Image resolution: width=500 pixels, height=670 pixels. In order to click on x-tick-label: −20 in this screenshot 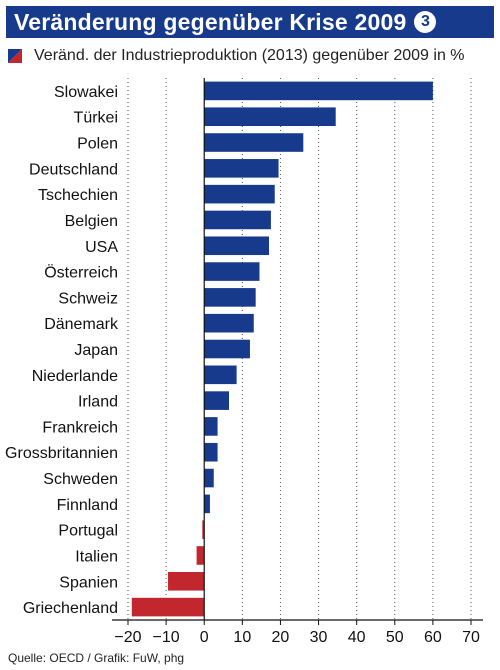, I will do `click(127, 637)`.